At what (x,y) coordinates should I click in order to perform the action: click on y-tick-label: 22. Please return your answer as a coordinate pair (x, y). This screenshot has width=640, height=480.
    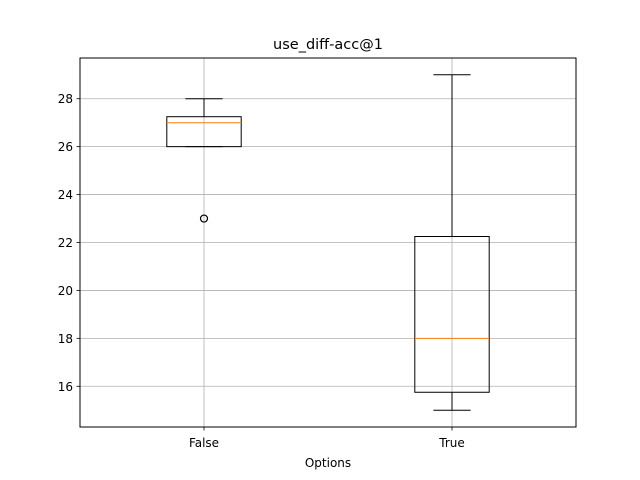
    Looking at the image, I should click on (65, 243).